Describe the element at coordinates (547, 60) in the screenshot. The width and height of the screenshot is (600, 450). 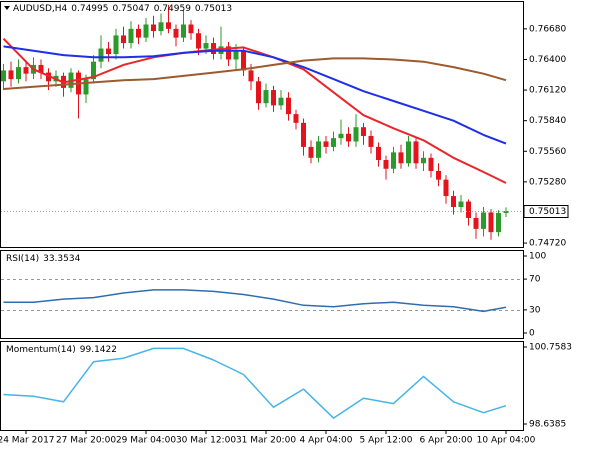
I see `y-tick-label: 0.76400` at that location.